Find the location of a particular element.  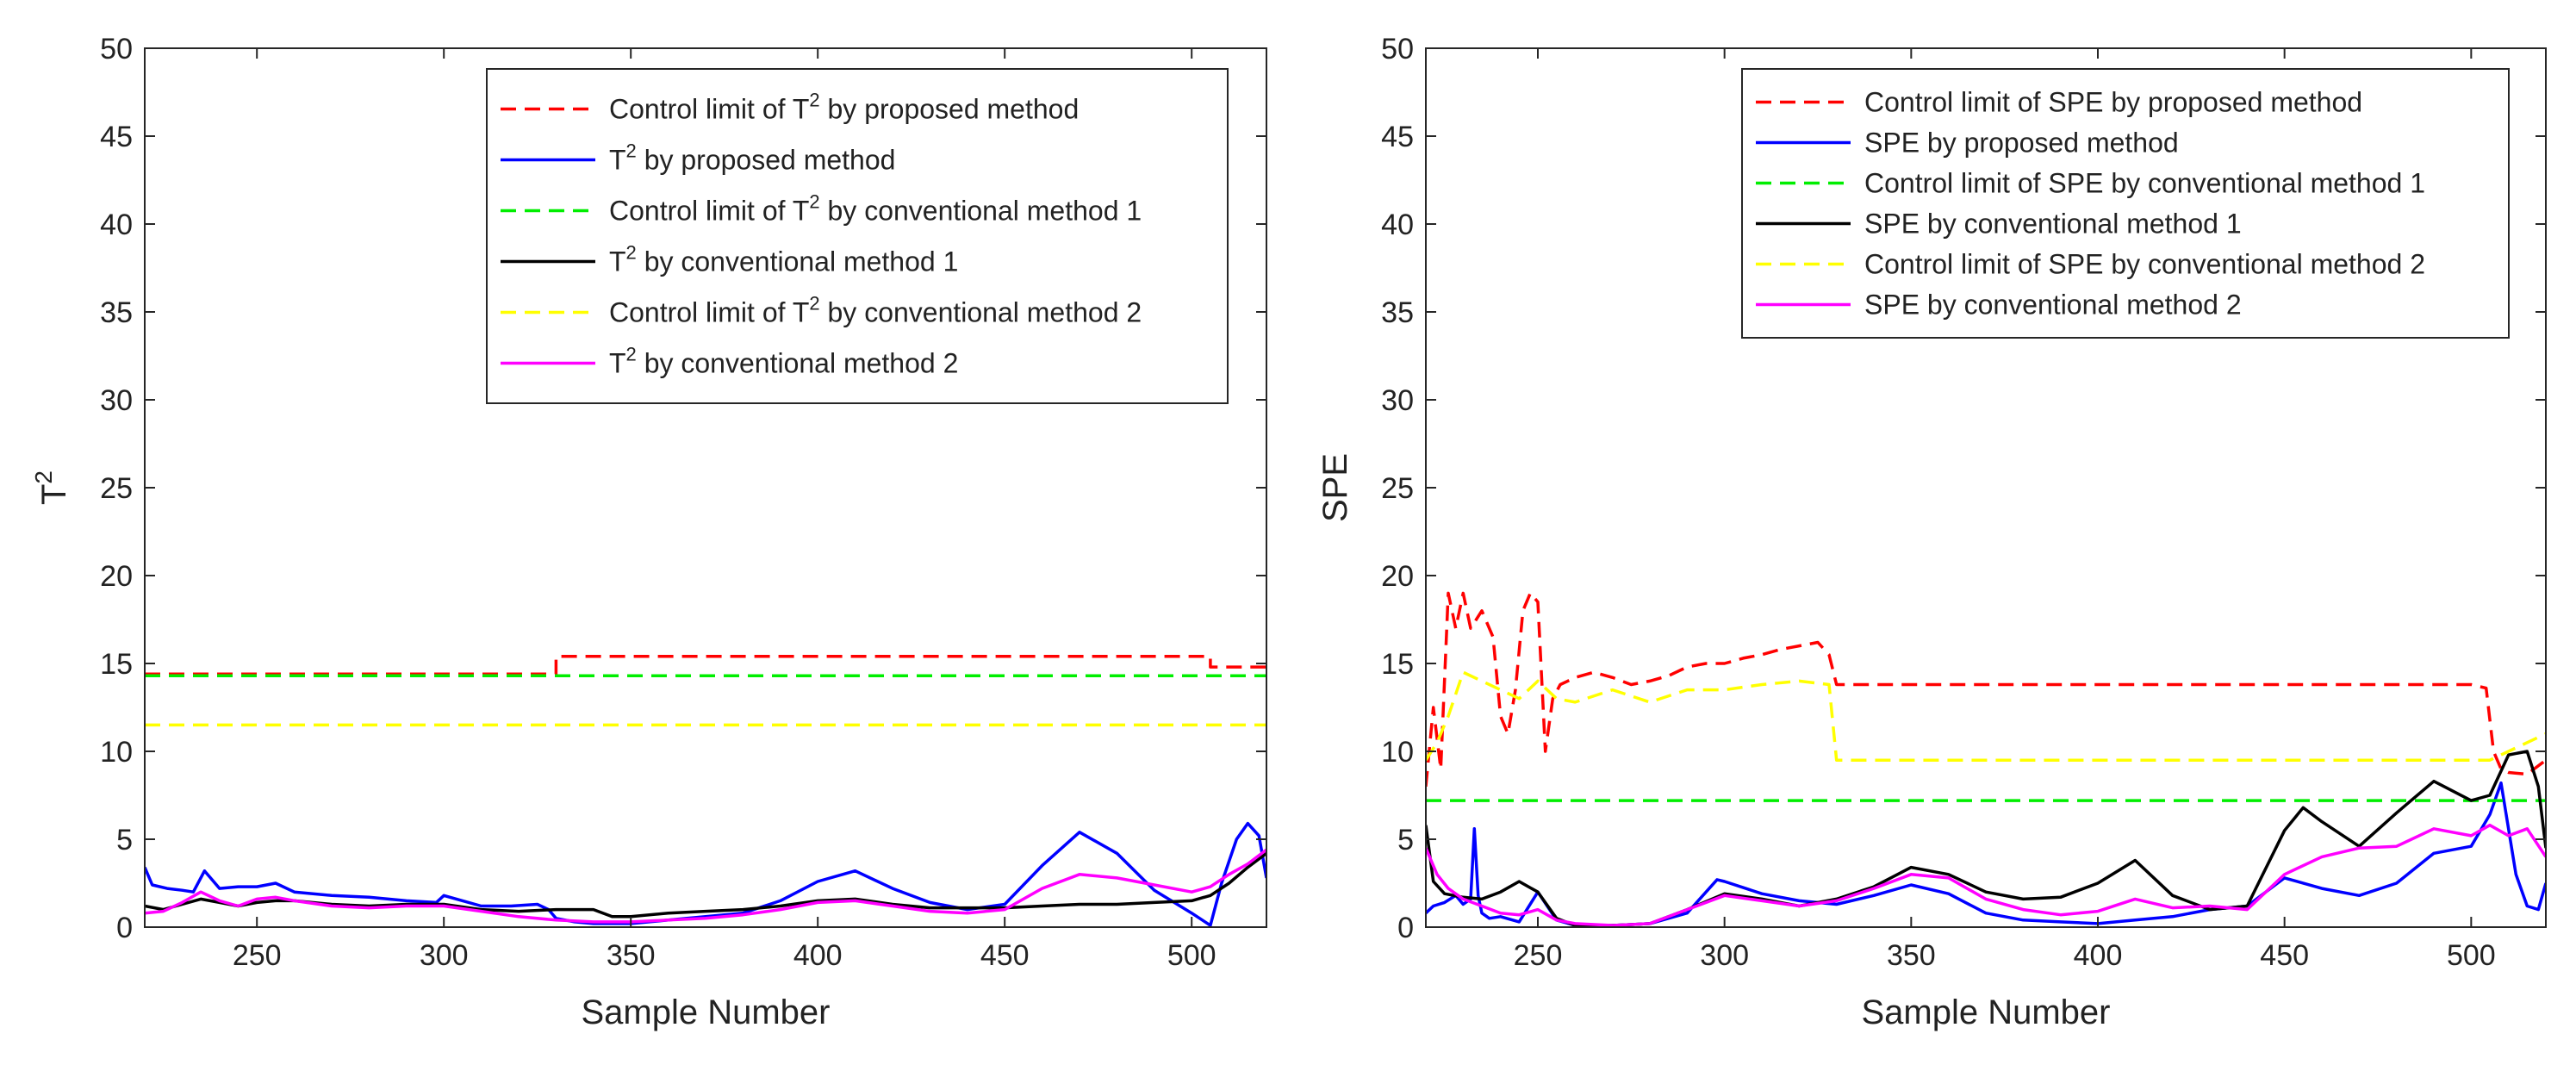

ctrl-limit-spe-conv2-line is located at coordinates (1986, 716).